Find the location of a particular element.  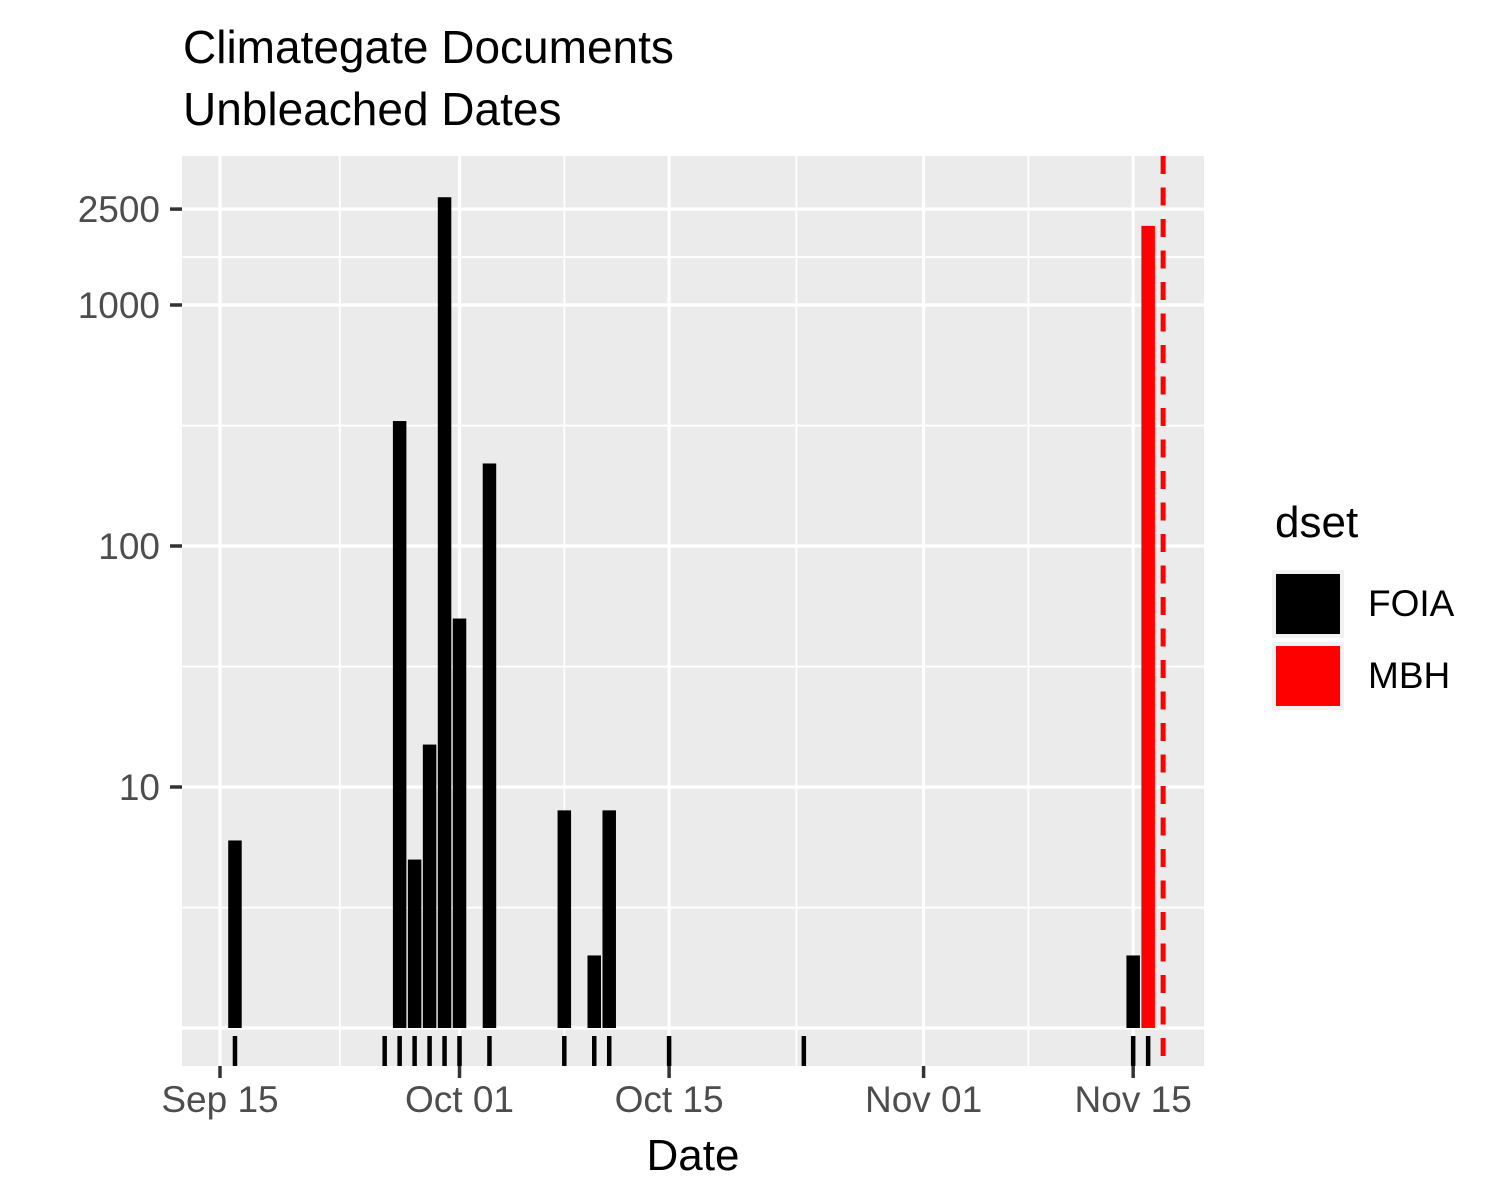

mbh-swatch-icon is located at coordinates (1308, 676).